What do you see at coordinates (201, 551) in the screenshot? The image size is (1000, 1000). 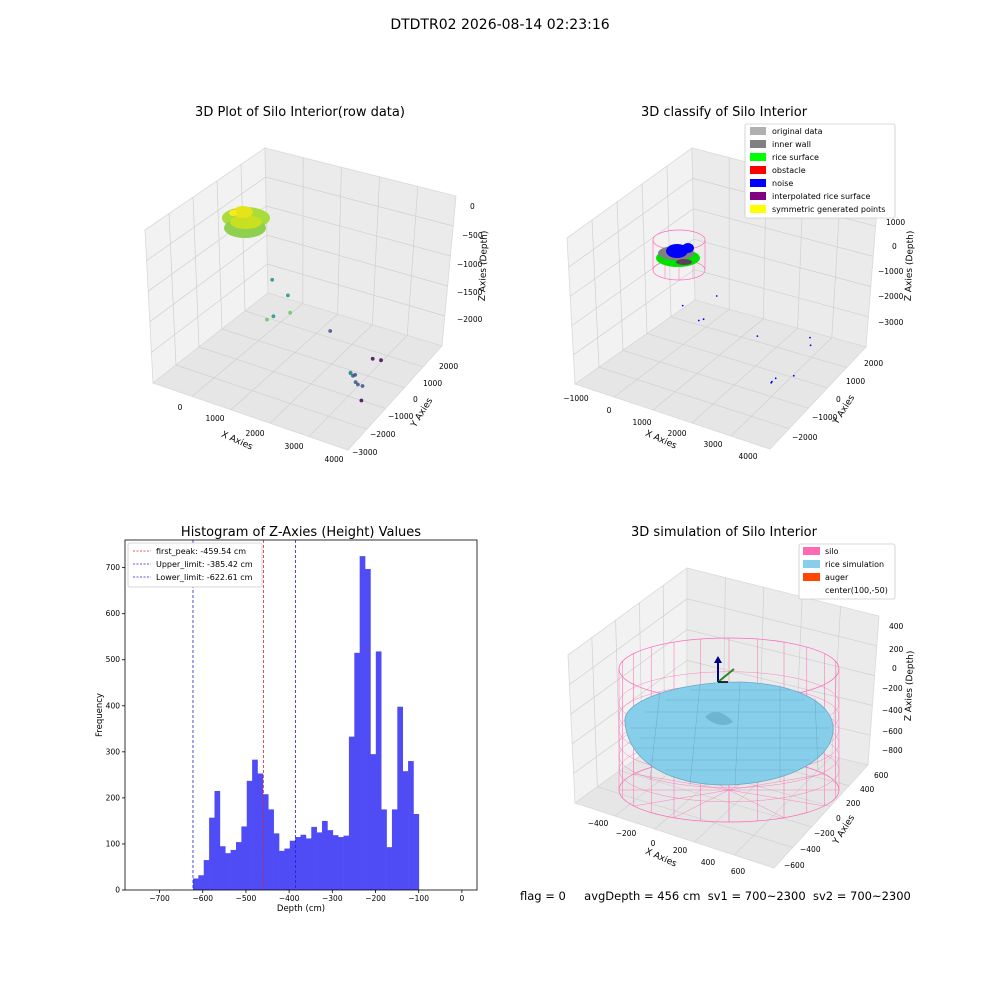 I see `legend-label: first_peak: -459.54 cm` at bounding box center [201, 551].